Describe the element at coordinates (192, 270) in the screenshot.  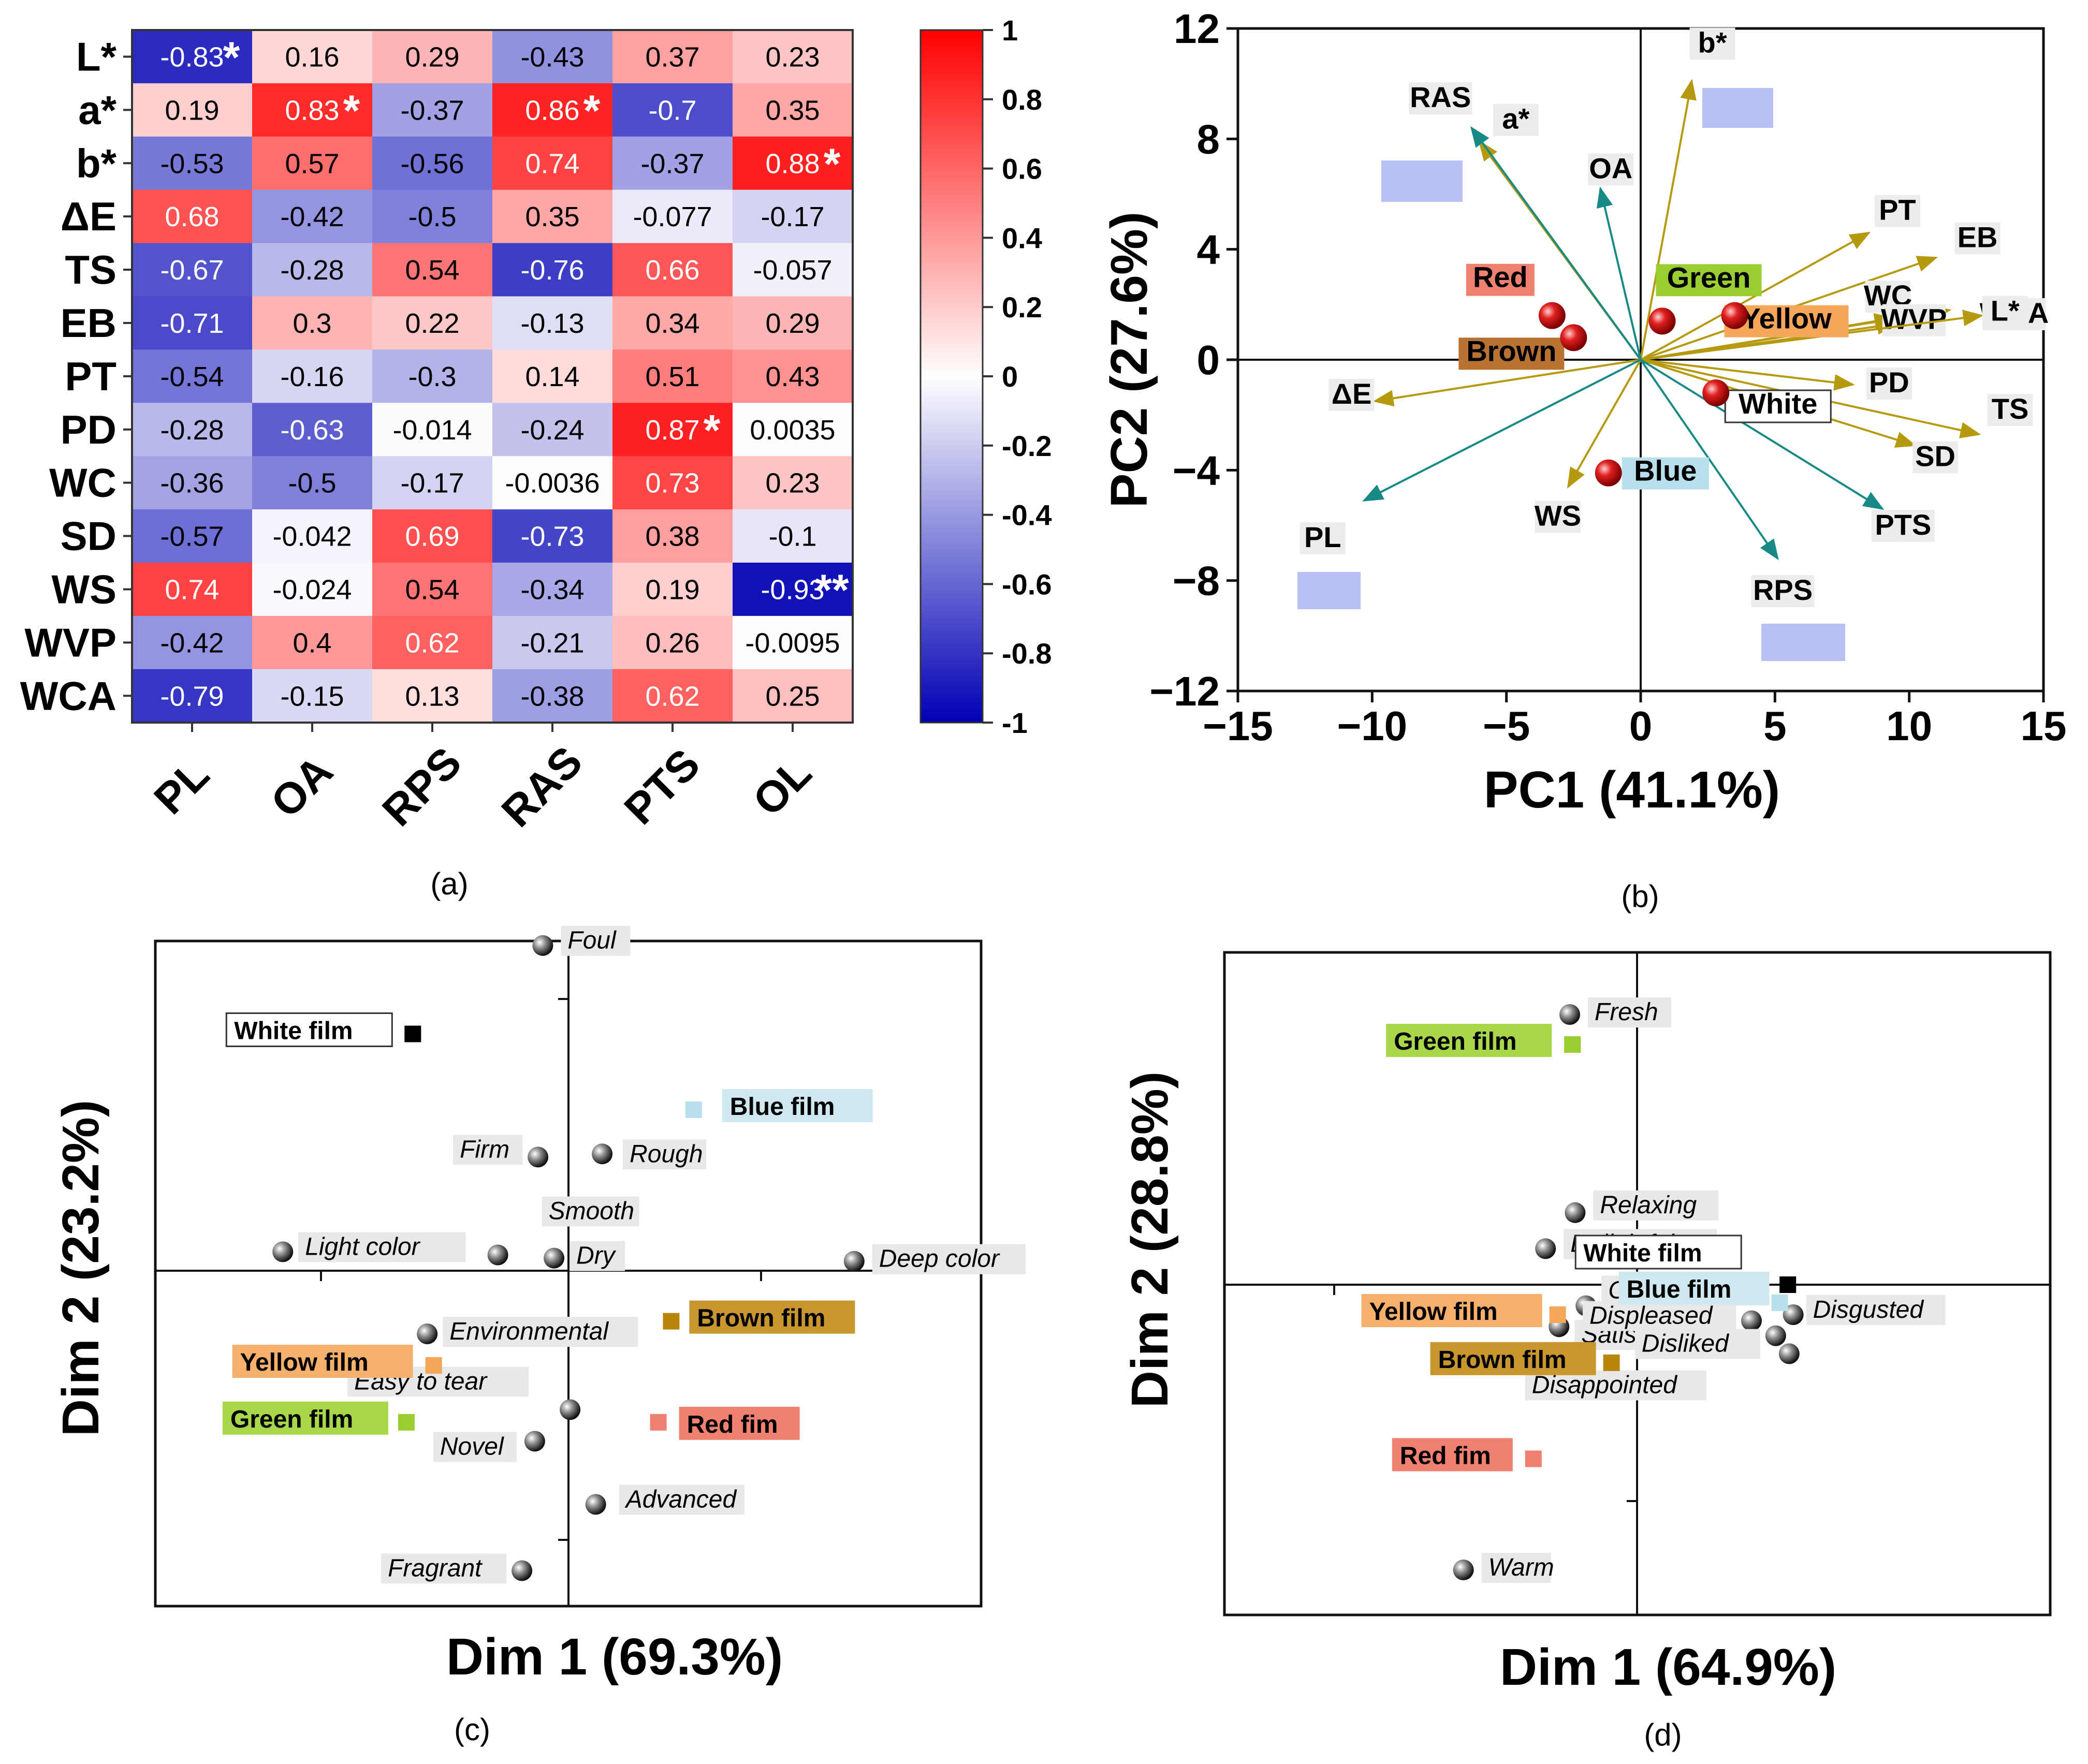
I see `heatmap-value: -0.67` at that location.